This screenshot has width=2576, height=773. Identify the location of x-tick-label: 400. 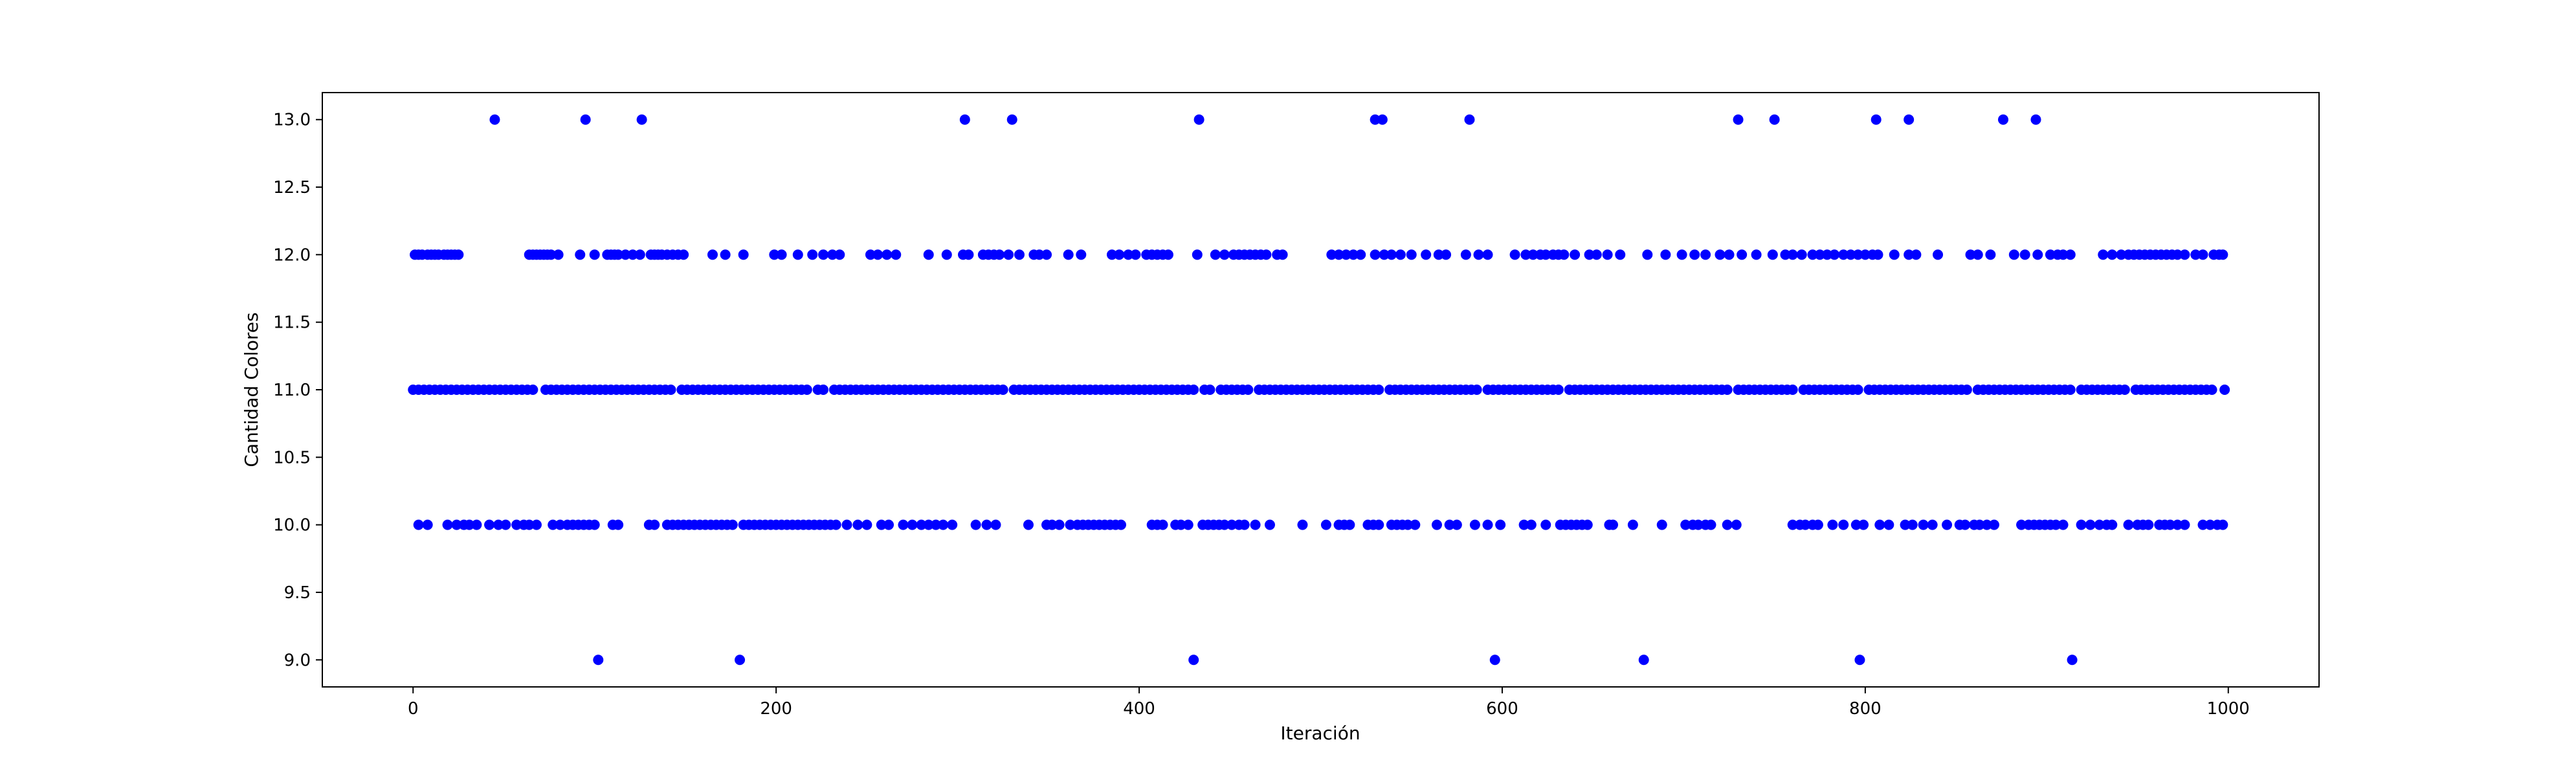
(1139, 709).